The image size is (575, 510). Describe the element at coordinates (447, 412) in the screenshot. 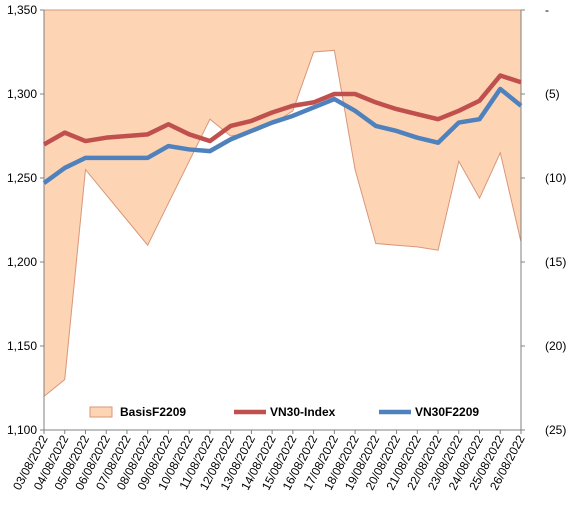

I see `legend-label-vn30f2209: VN30F2209` at that location.